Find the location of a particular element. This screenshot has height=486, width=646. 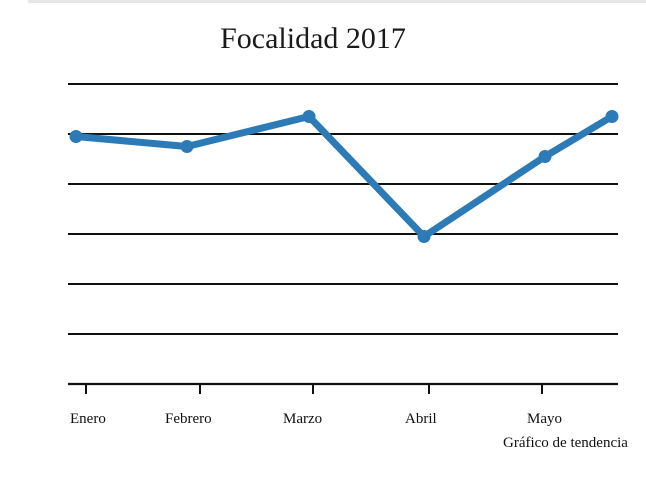

x-tick-label: Mayo is located at coordinates (544, 419).